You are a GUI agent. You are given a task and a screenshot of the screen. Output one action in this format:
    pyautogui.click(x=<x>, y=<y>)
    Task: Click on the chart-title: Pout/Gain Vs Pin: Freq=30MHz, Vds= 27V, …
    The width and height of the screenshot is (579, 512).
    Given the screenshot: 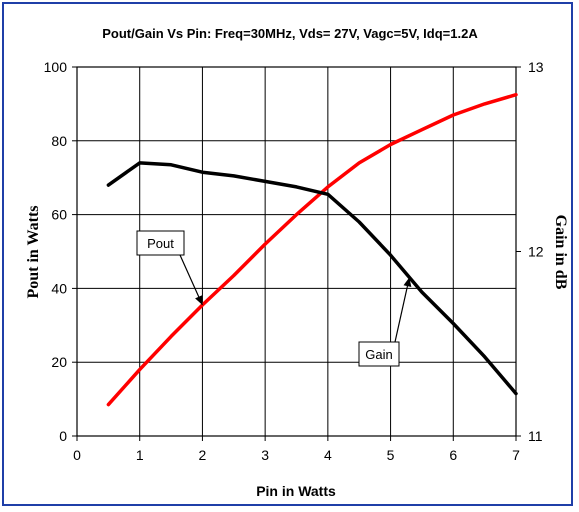 What is the action you would take?
    pyautogui.click(x=290, y=33)
    